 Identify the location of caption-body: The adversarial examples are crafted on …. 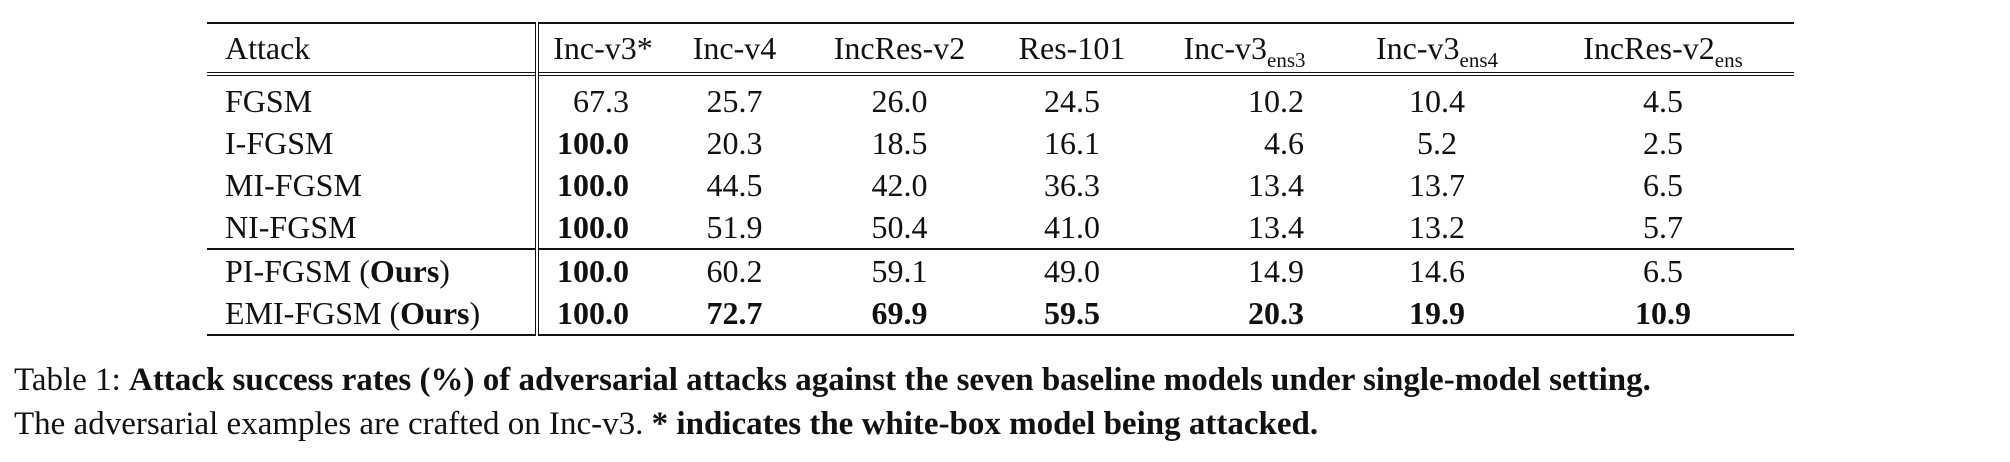
(329, 424).